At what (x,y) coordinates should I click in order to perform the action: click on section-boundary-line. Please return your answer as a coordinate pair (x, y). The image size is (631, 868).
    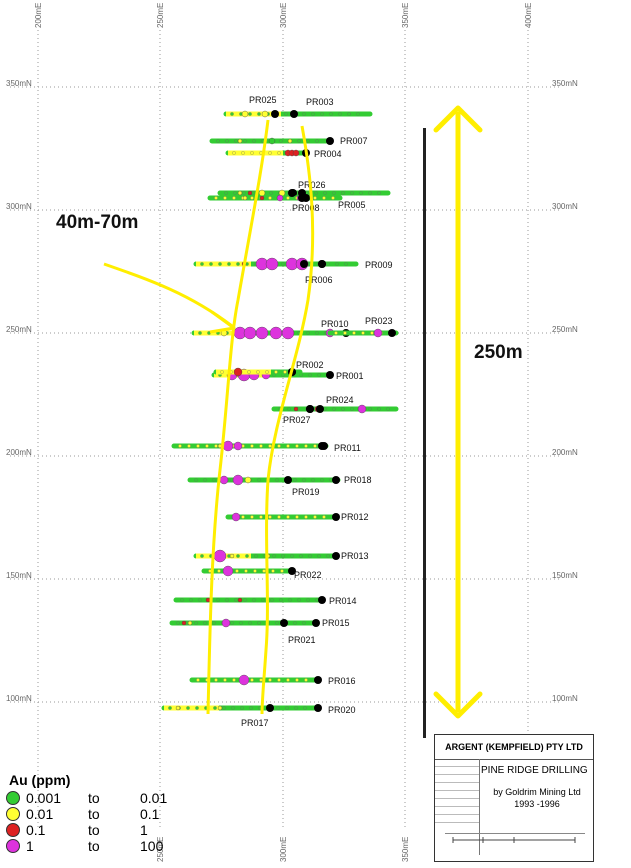
    Looking at the image, I should click on (424, 433).